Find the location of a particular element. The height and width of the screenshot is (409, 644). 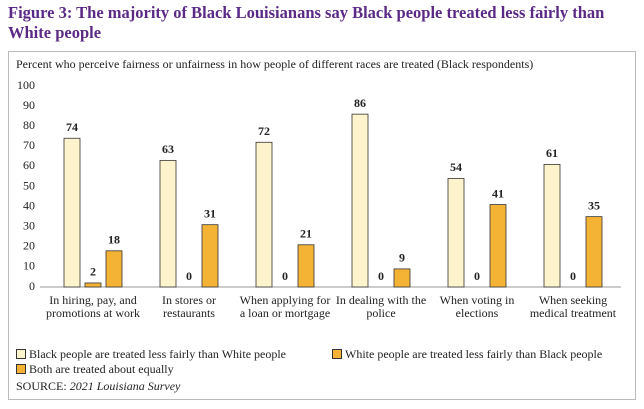

source-label: SOURCE: is located at coordinates (41, 386).